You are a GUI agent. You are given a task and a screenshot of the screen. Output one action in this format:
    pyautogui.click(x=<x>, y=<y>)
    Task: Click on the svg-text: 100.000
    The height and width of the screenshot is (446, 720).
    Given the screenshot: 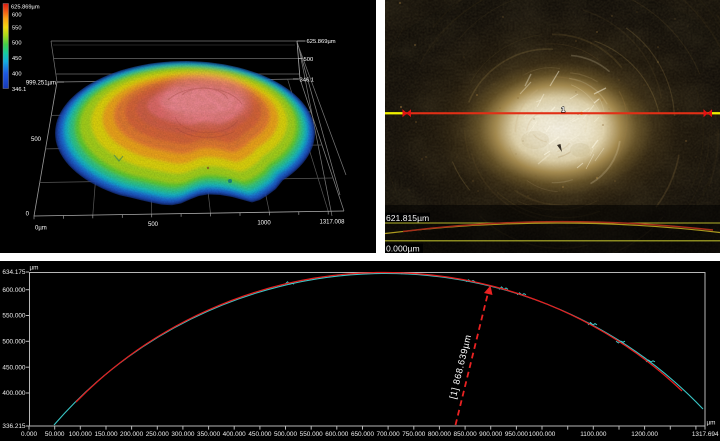 What is the action you would take?
    pyautogui.click(x=81, y=434)
    